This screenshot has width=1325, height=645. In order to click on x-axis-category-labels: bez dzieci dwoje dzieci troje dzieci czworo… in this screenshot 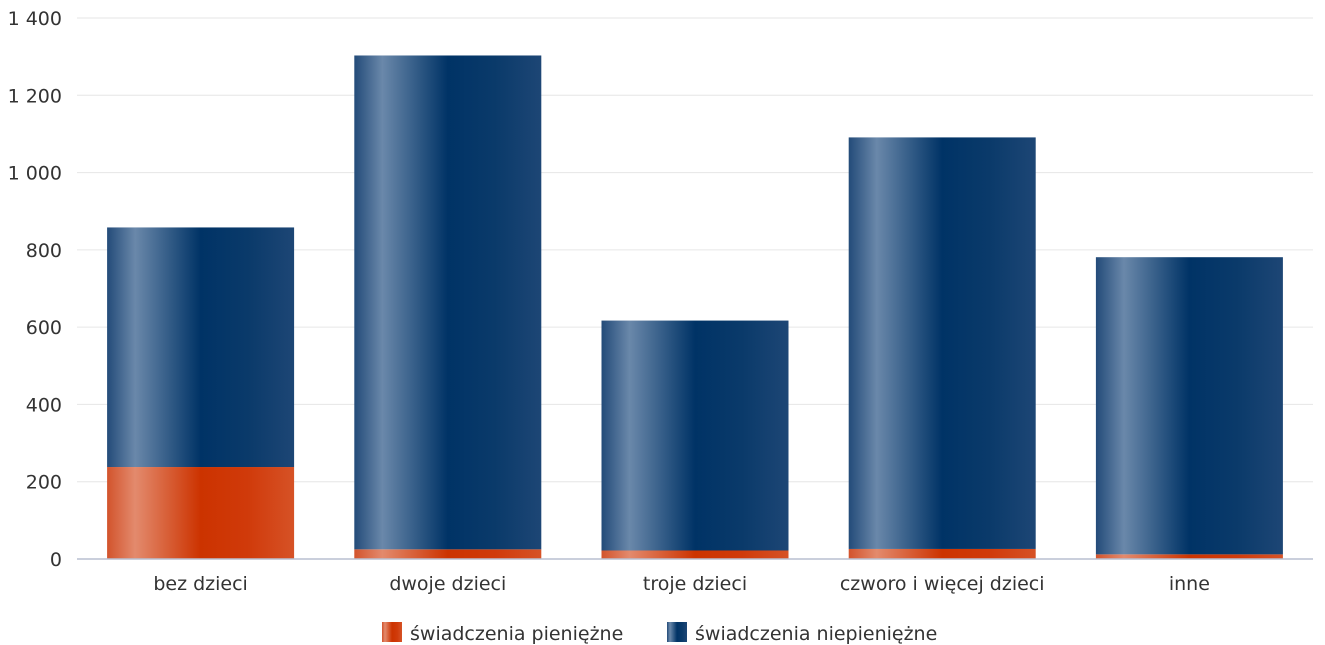, I will do `click(681, 584)`.